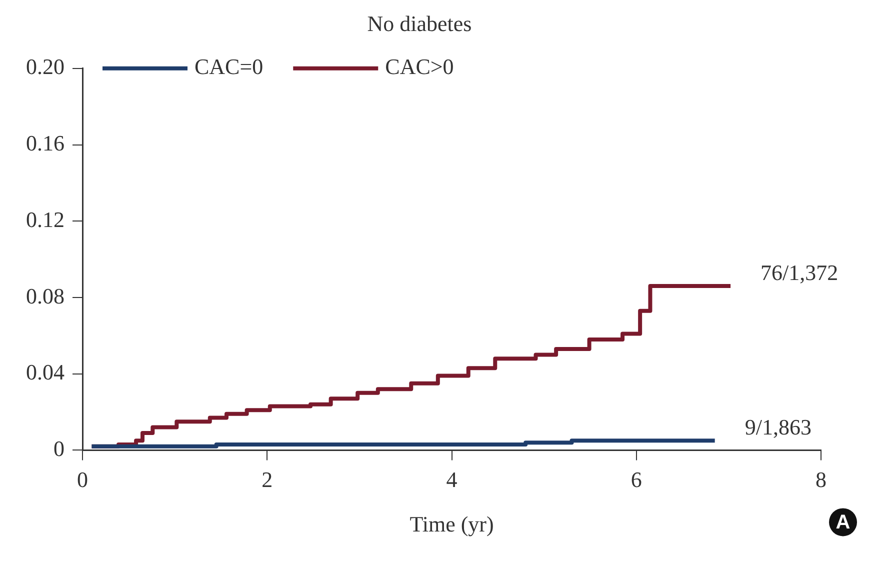 This screenshot has width=877, height=561. What do you see at coordinates (229, 67) in the screenshot?
I see `legend-label: CAC=0` at bounding box center [229, 67].